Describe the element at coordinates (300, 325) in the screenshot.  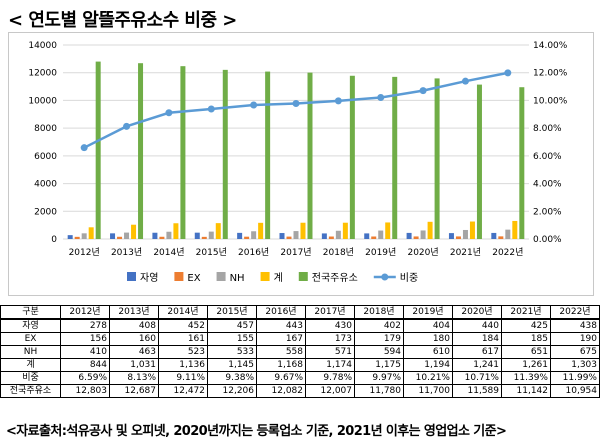
I see `table-row: 자영 278 408 452 457 443 430 402 404 440 425 438` at that location.